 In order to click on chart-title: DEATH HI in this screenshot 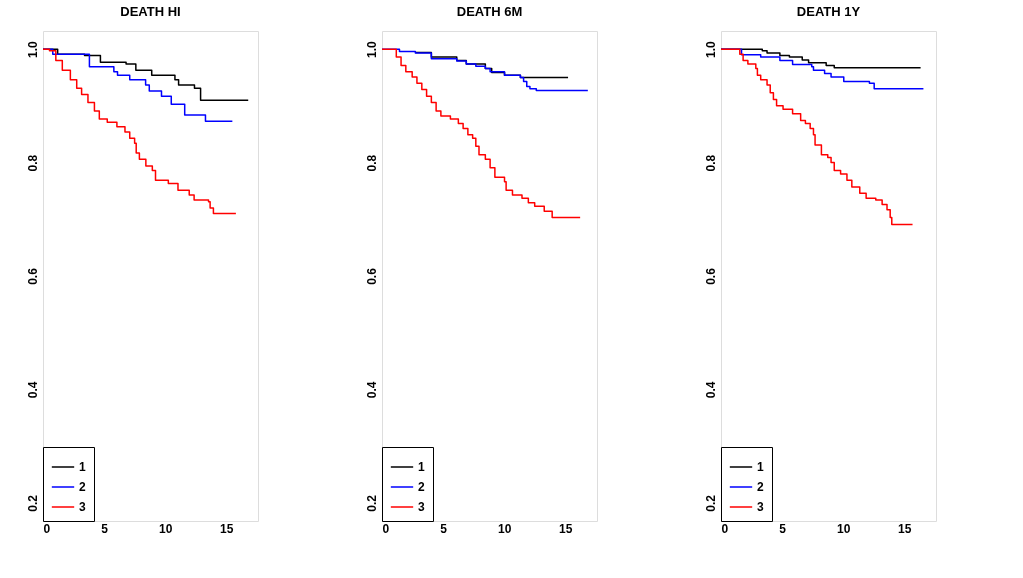, I will do `click(150, 11)`.